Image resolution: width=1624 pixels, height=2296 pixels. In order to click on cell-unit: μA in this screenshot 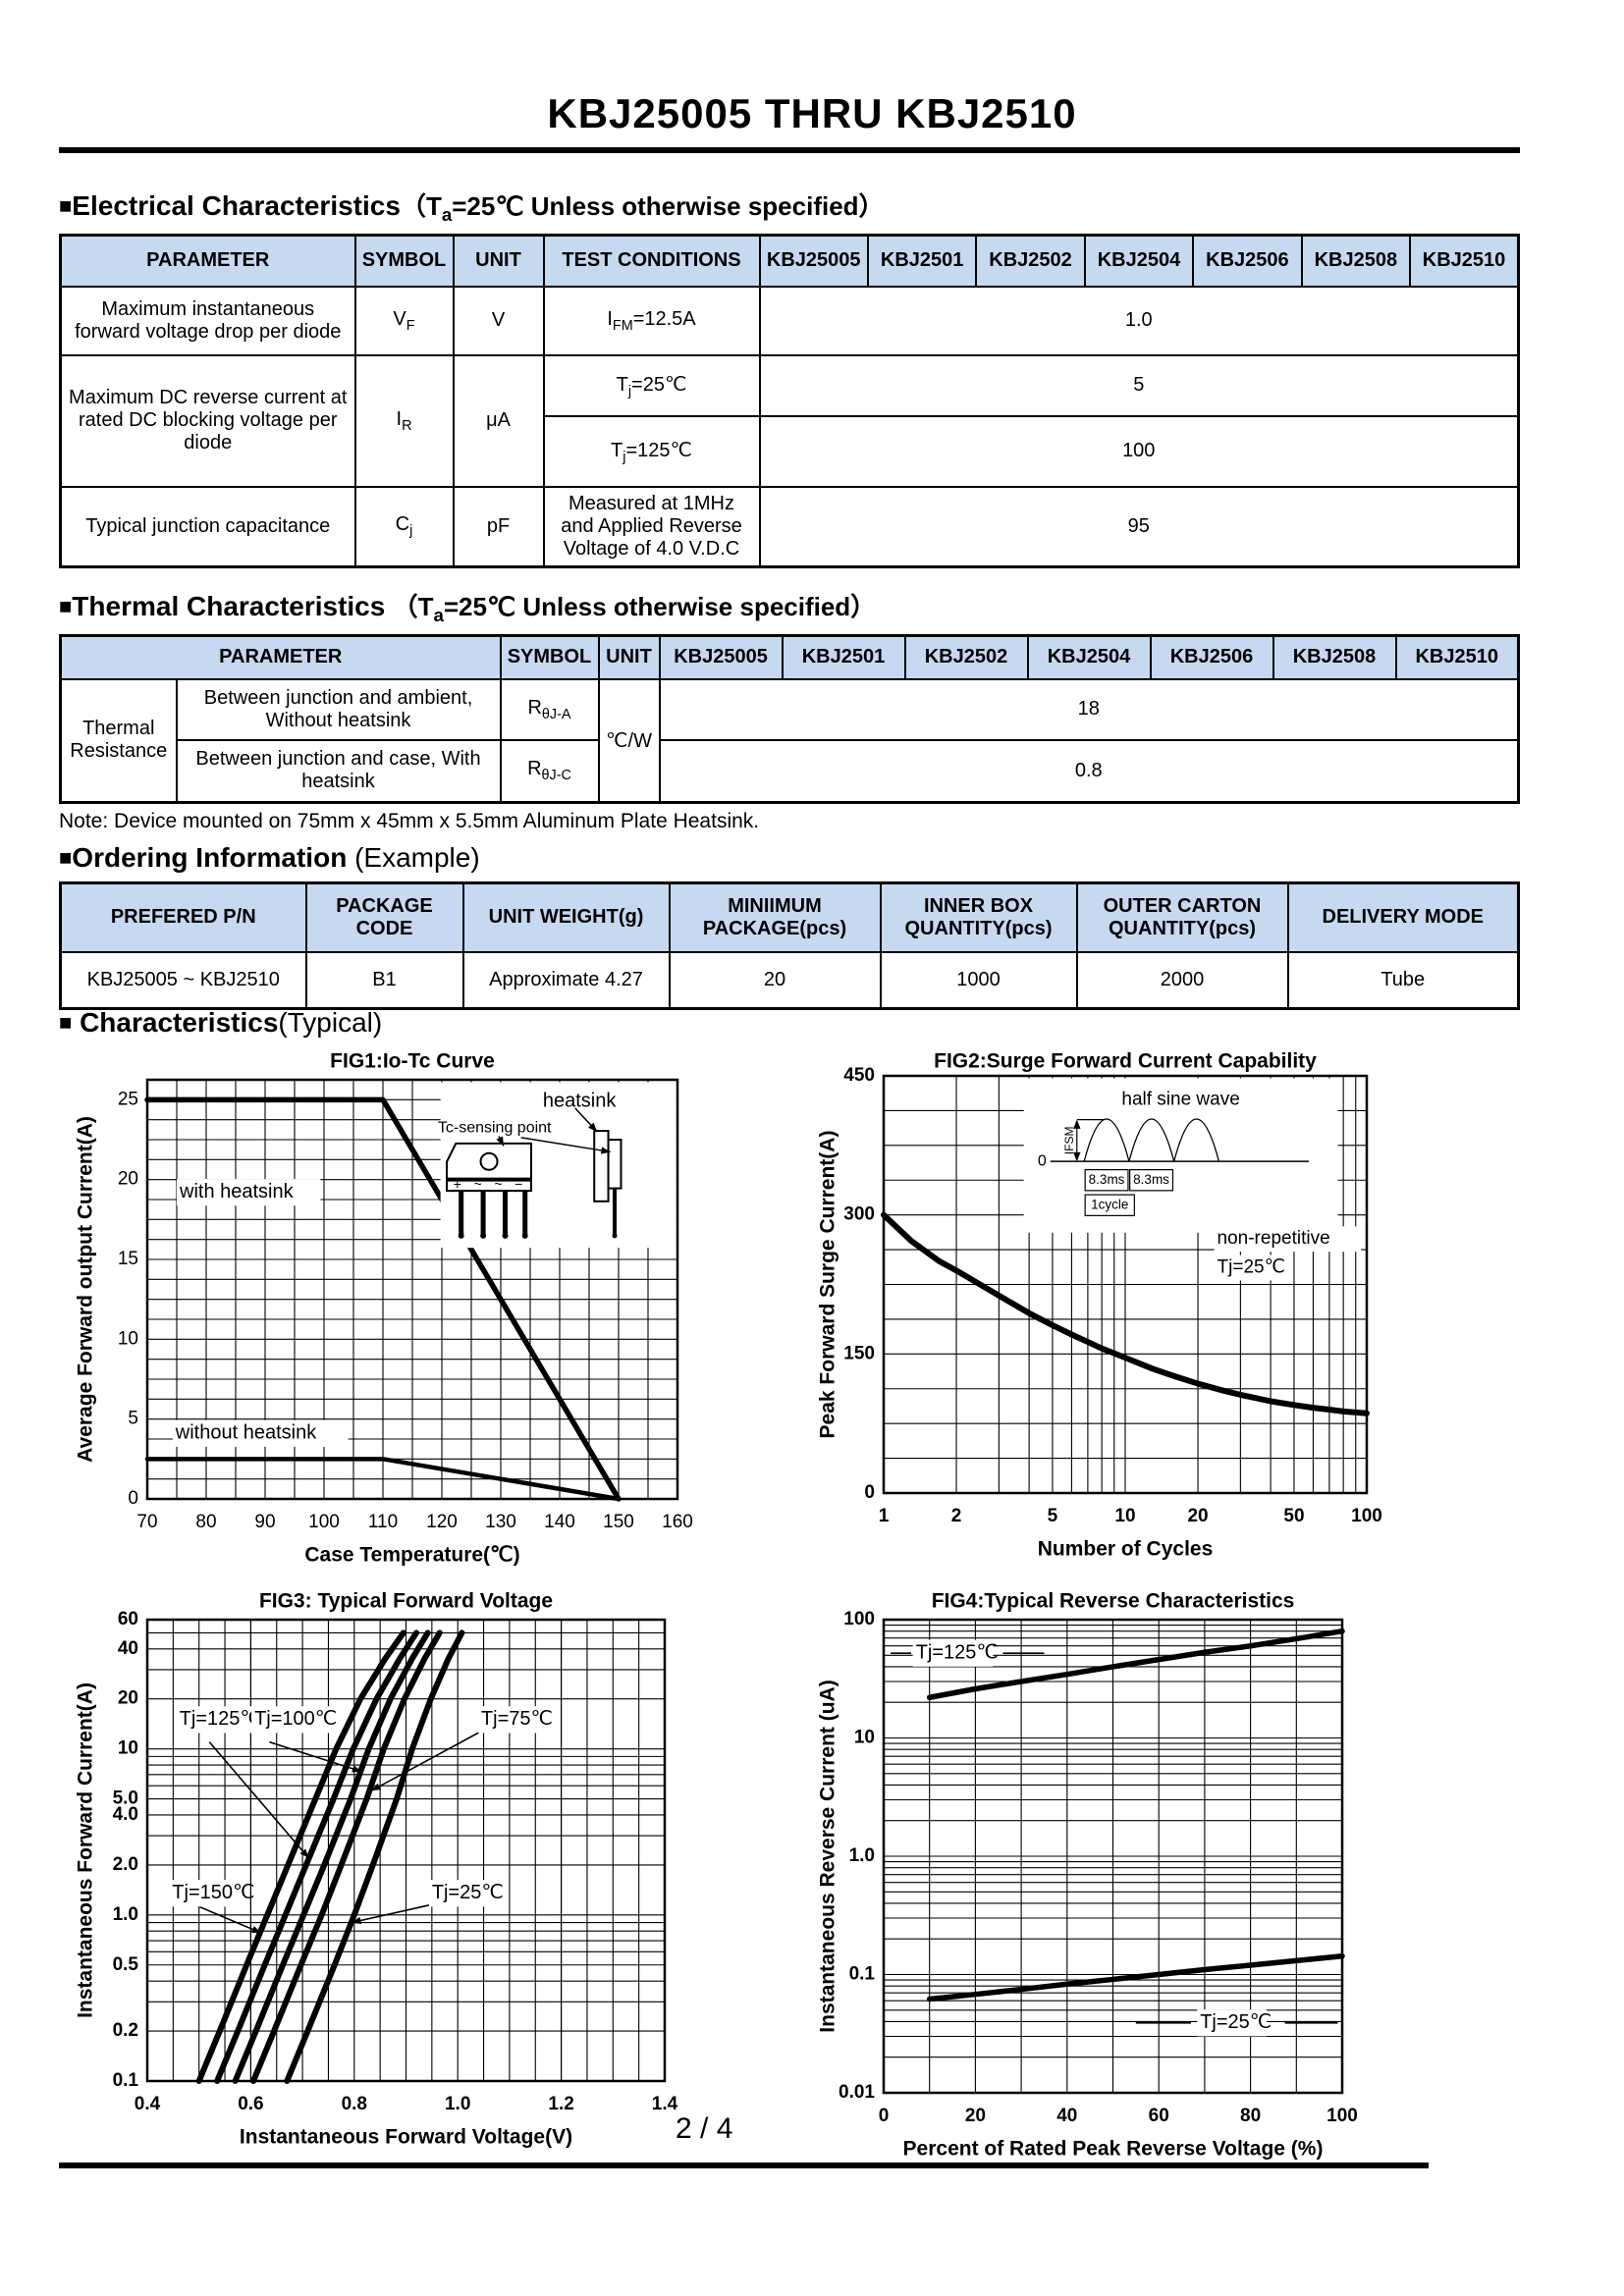, I will do `click(498, 421)`.